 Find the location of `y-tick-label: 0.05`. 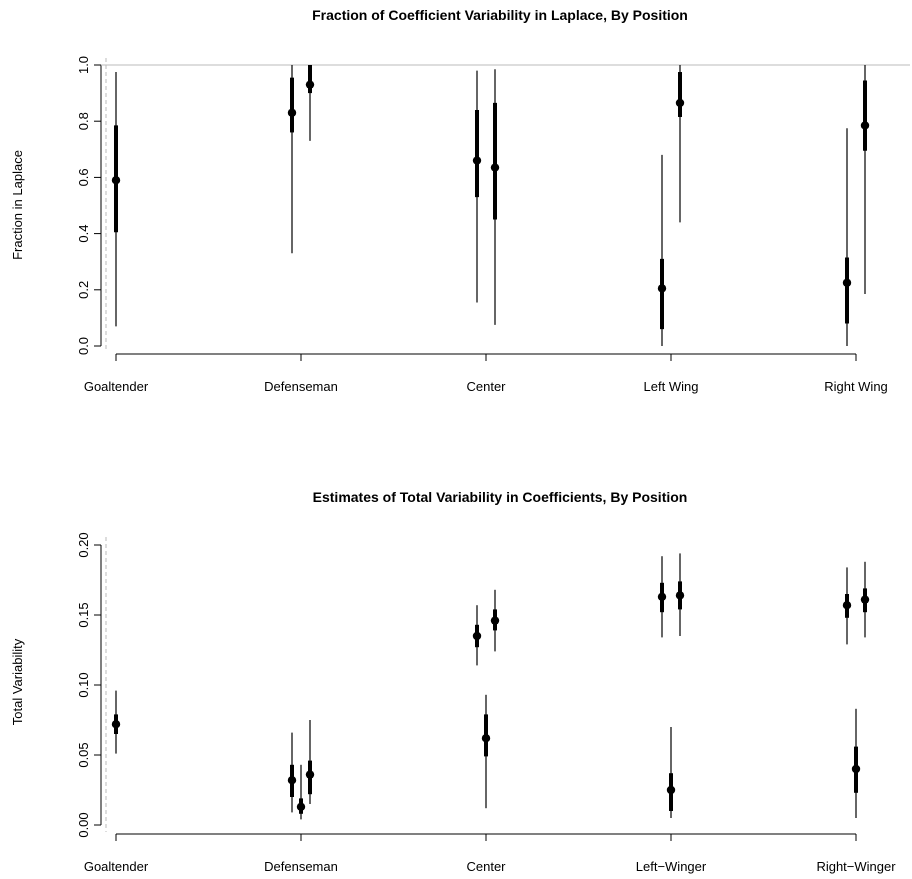

y-tick-label: 0.05 is located at coordinates (83, 754).